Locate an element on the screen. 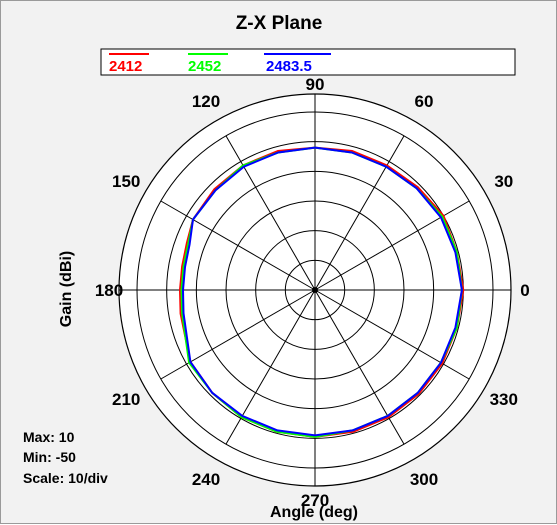 The height and width of the screenshot is (525, 557). angle-tick-0: 0 is located at coordinates (524, 290).